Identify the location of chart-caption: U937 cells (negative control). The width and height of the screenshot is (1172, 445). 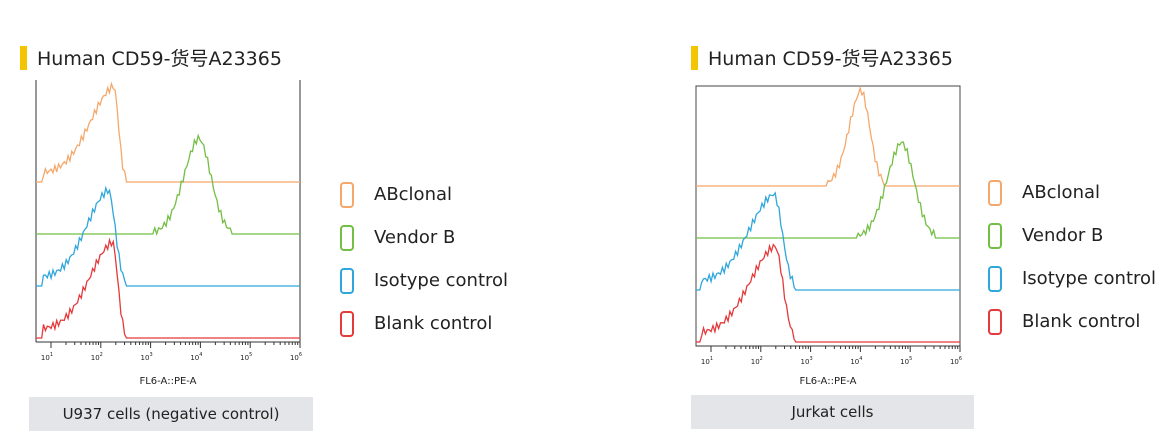
(171, 414).